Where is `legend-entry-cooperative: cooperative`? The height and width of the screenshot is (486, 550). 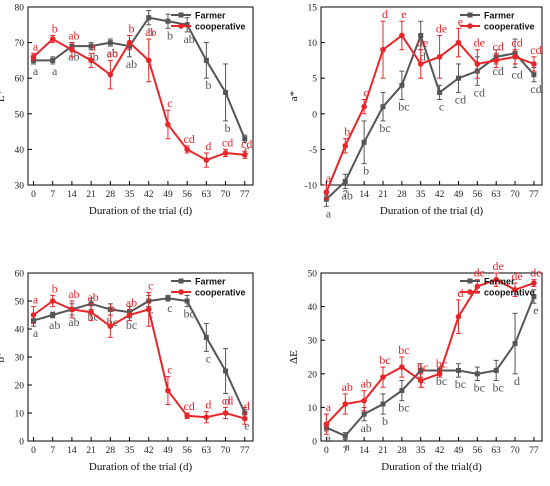 legend-entry-cooperative: cooperative is located at coordinates (497, 293).